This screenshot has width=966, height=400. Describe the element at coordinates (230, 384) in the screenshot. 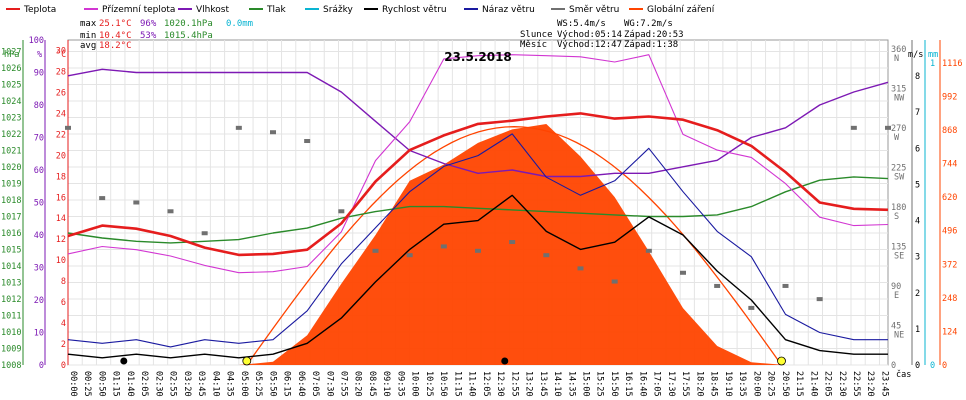

I see `time-tick-label: 04:35` at that location.